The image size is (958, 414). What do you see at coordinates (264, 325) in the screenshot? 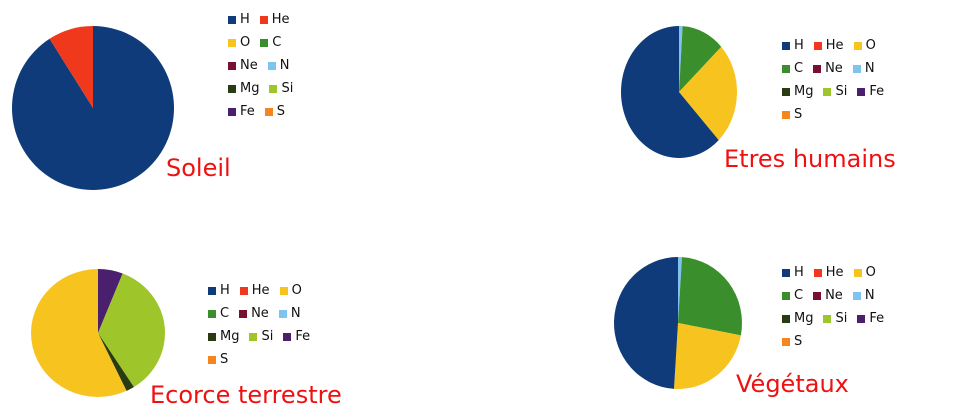
I see `legend-ecorce-terrestre: H He O C Ne N Mg Si Fe S` at bounding box center [264, 325].